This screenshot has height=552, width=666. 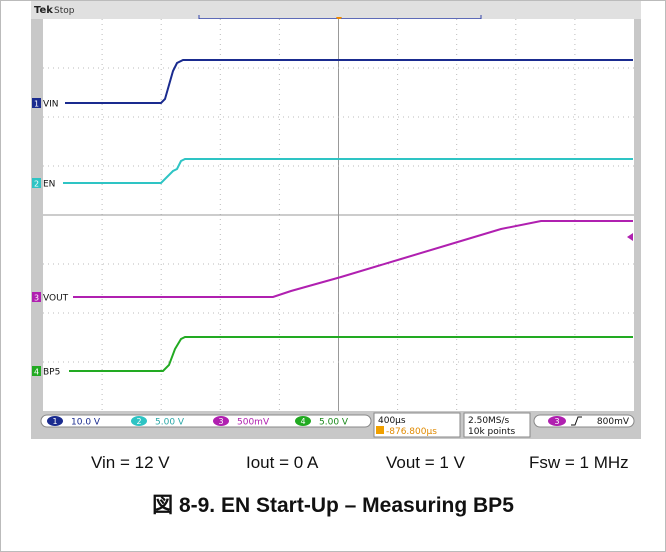 I want to click on readout-number: 1, so click(x=54, y=421).